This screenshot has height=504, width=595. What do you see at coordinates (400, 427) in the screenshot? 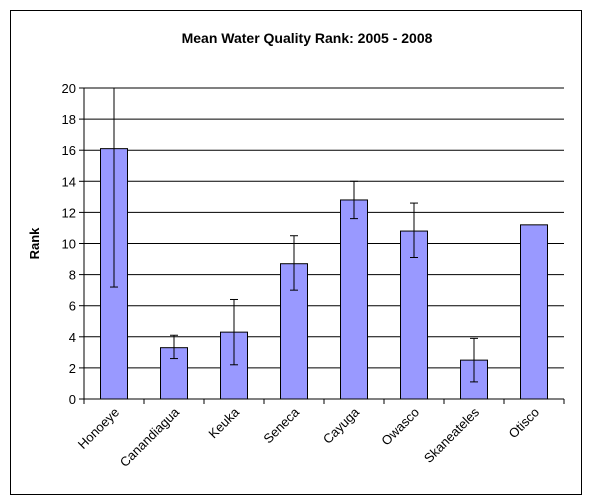
I see `x-tick-label: Owasco` at bounding box center [400, 427].